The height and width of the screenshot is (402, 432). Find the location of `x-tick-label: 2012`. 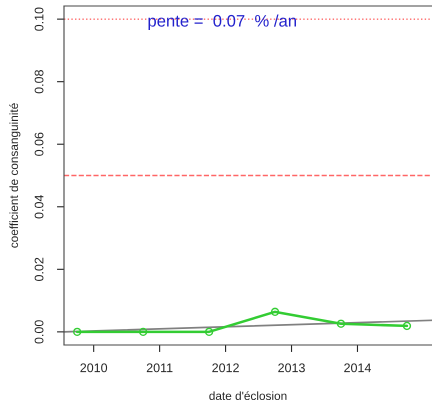

x-tick-label: 2012 is located at coordinates (225, 367).